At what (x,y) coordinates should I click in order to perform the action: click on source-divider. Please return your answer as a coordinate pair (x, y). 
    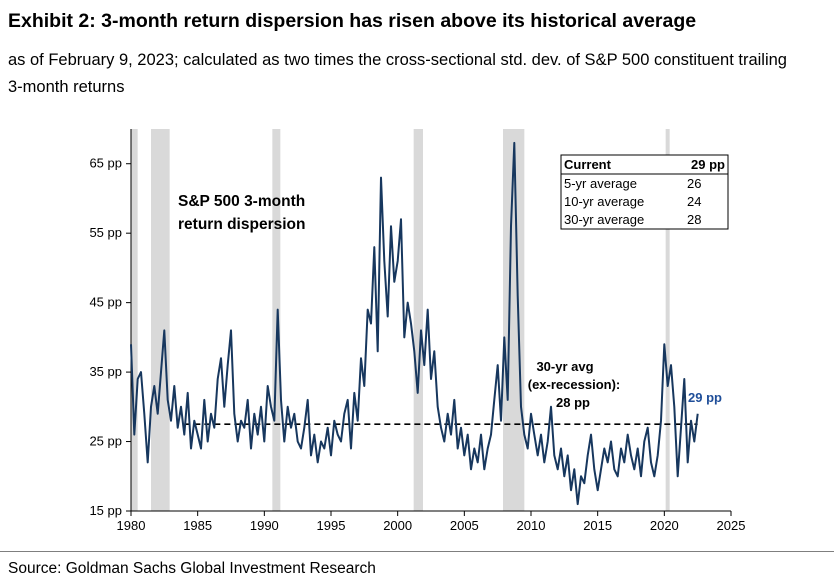
    Looking at the image, I should click on (417, 551).